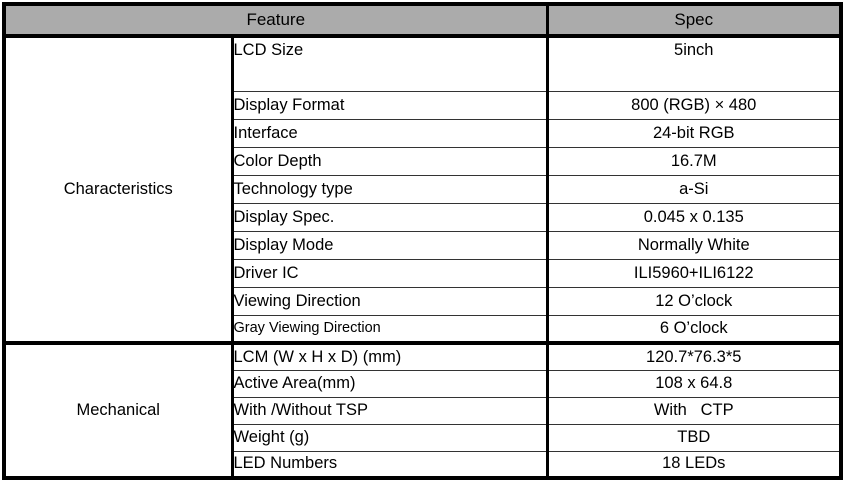 Image resolution: width=848 pixels, height=494 pixels. I want to click on feature-label-cell: Interface, so click(389, 133).